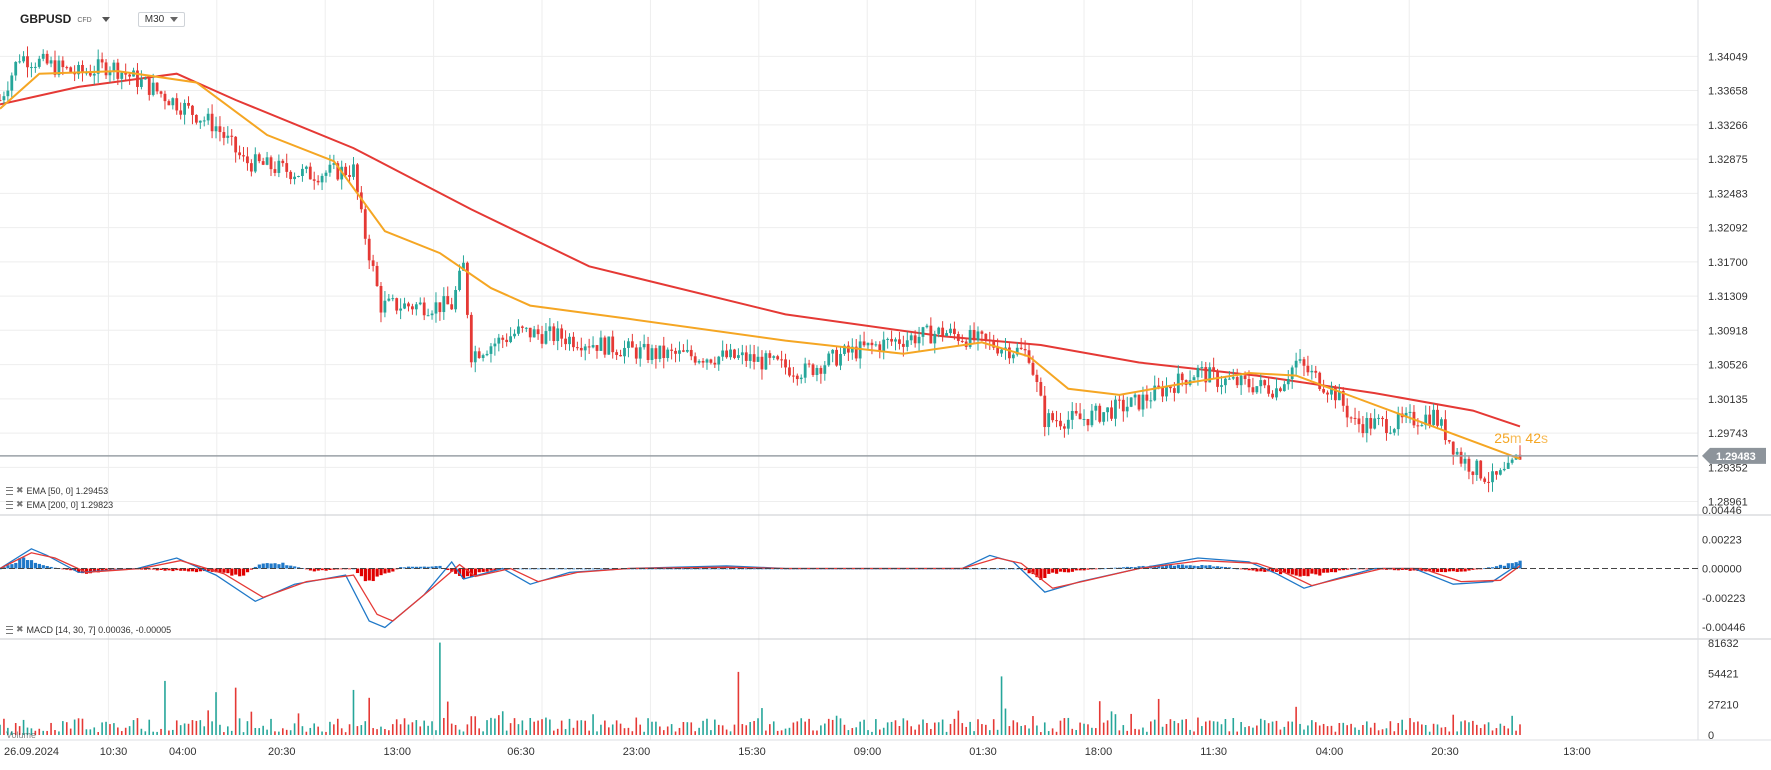  I want to click on volume-tick-label: 81632, so click(1723, 644).